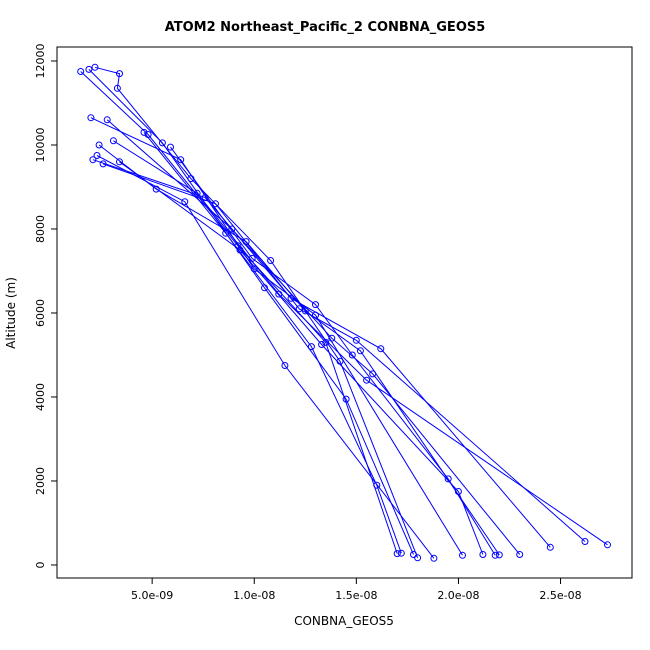 This screenshot has width=650, height=650. Describe the element at coordinates (40, 60) in the screenshot. I see `y-tick-label: 12000` at that location.